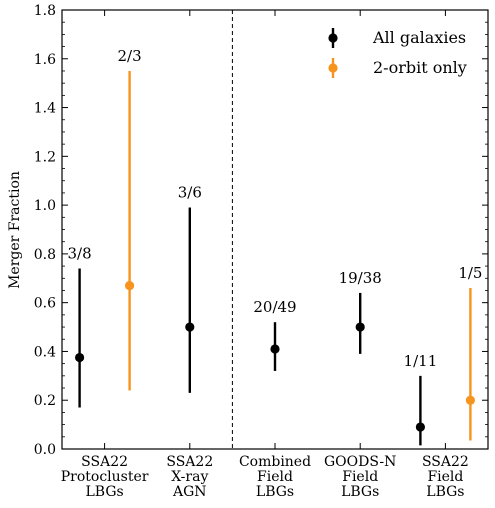 The height and width of the screenshot is (508, 495). I want to click on y-axis-label: Merger Fraction, so click(15, 230).